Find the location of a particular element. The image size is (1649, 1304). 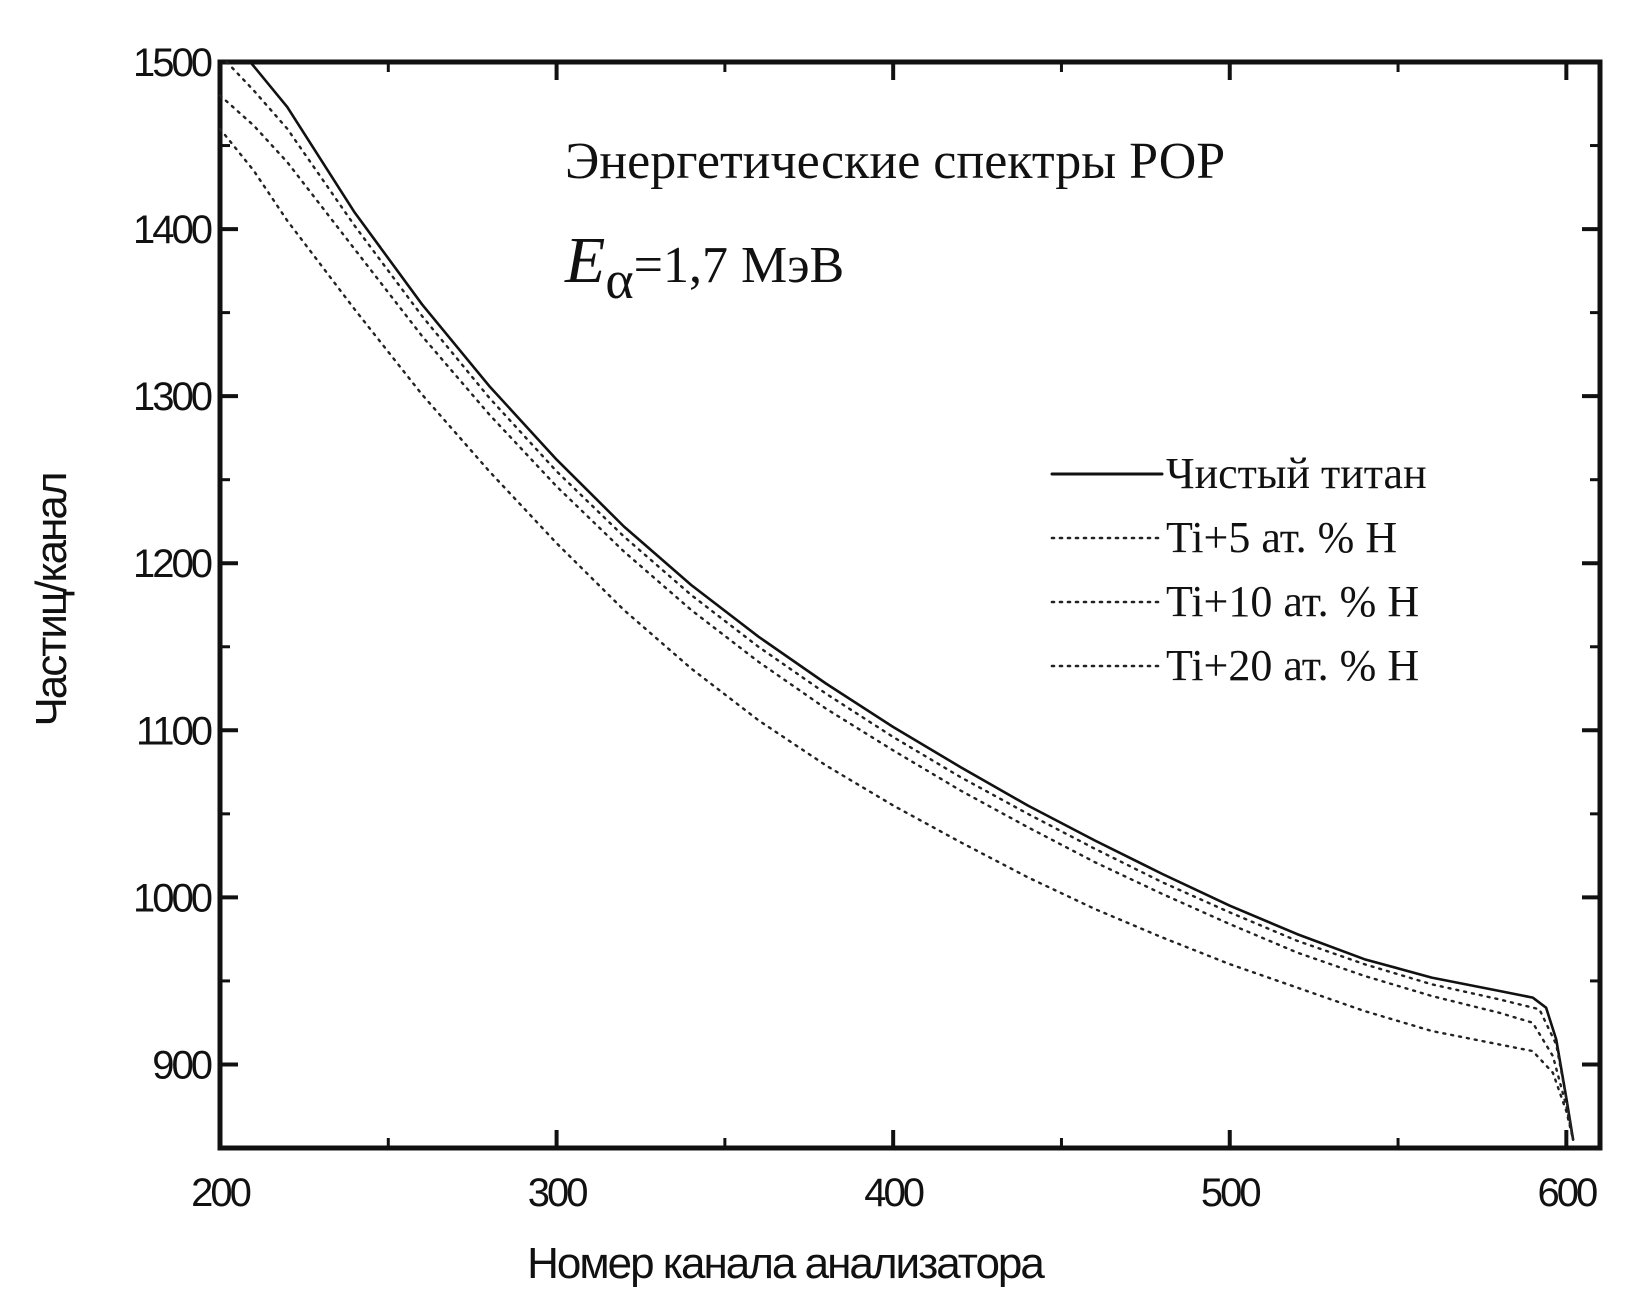

y-tick-label: 900 is located at coordinates (181, 1065).